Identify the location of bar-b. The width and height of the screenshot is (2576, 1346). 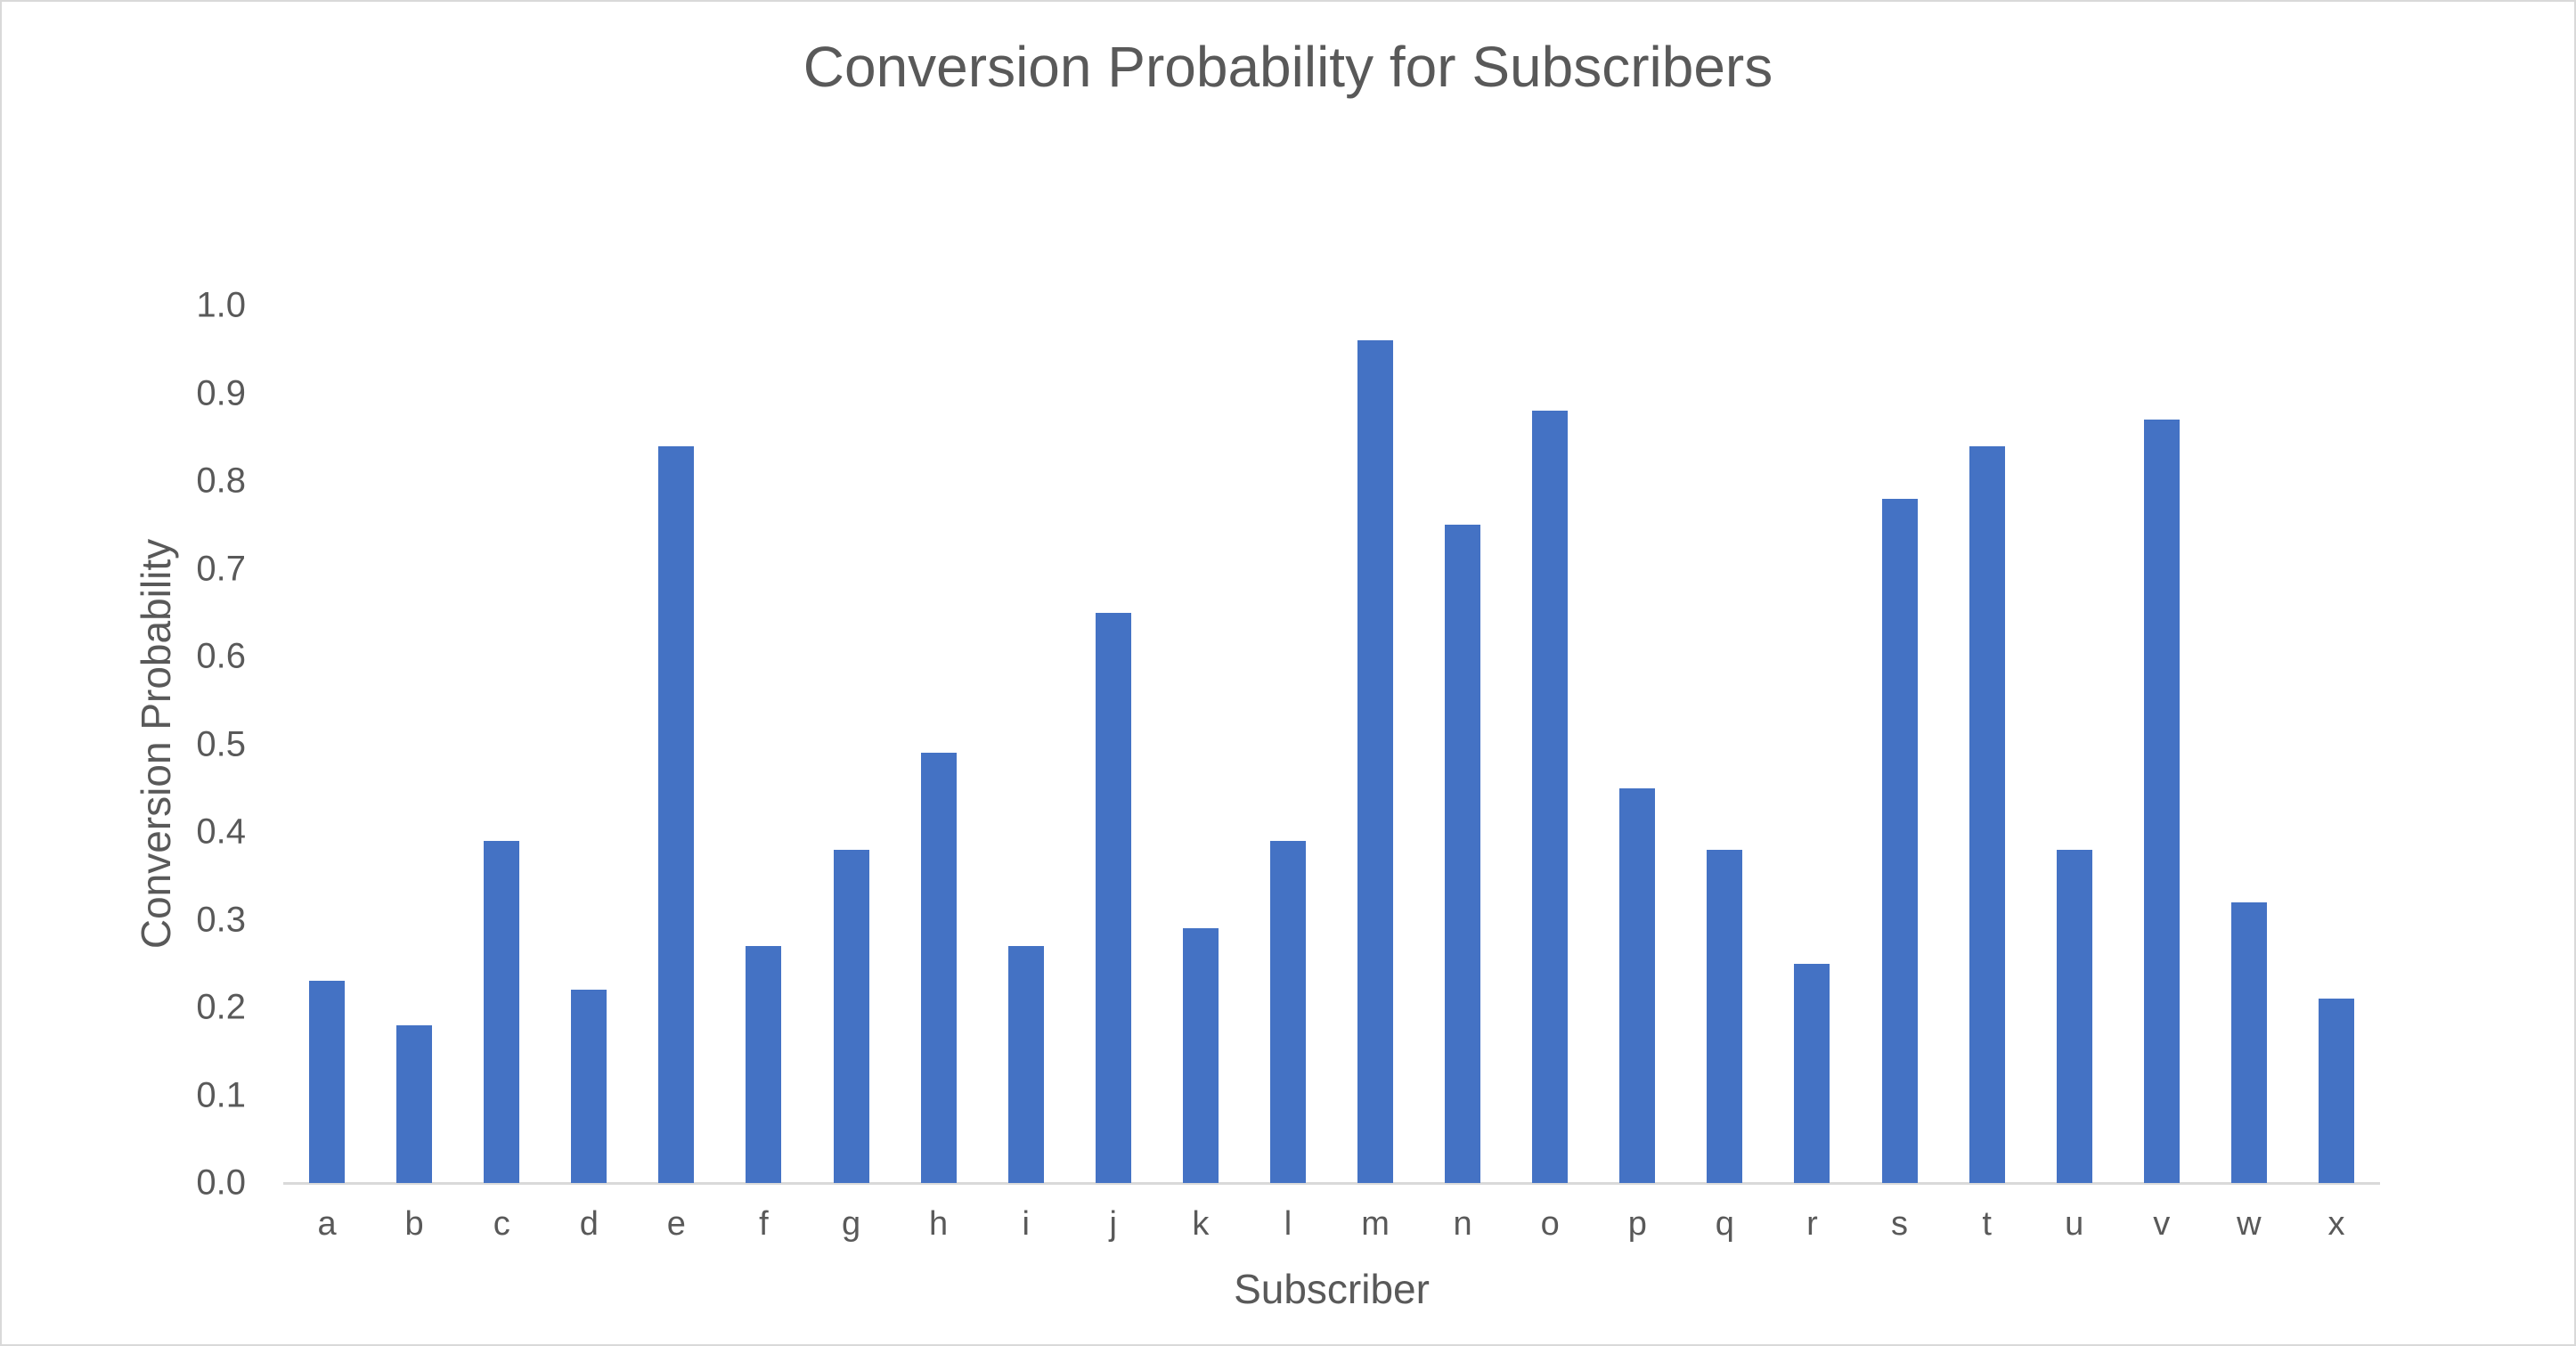
(415, 1104).